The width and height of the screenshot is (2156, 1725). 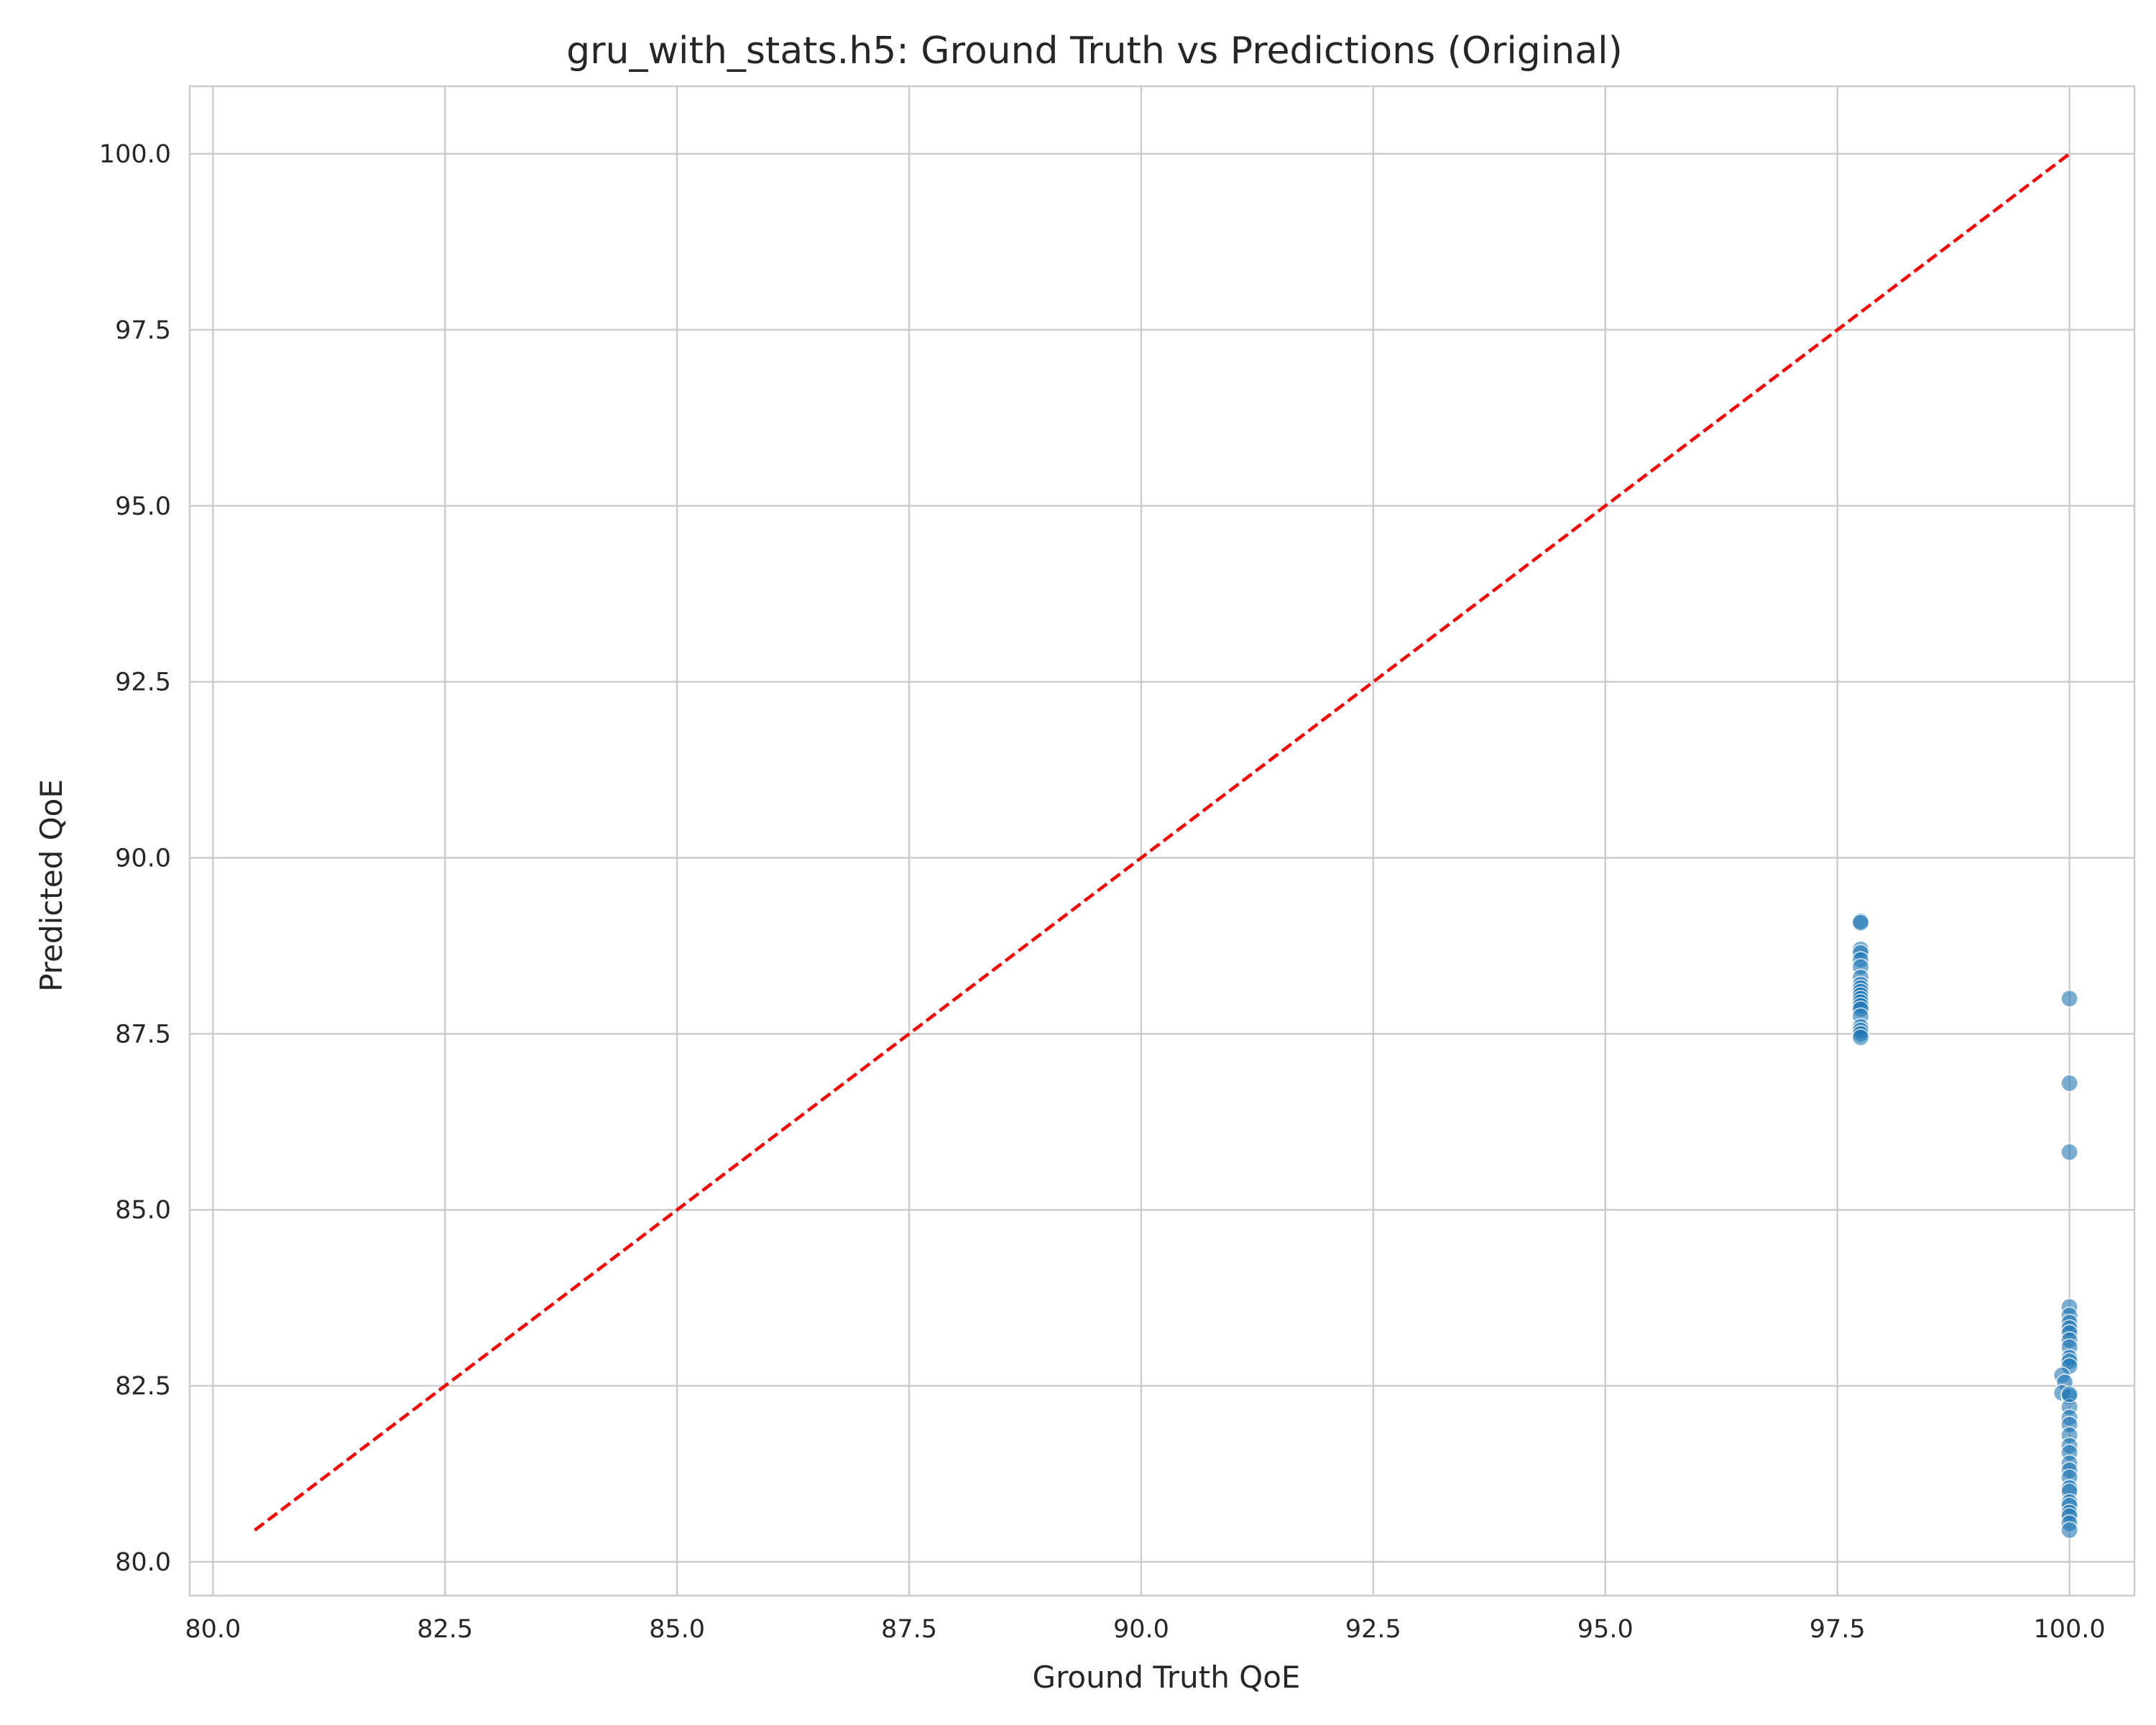 What do you see at coordinates (909, 1629) in the screenshot?
I see `x-tick-label: 87.5` at bounding box center [909, 1629].